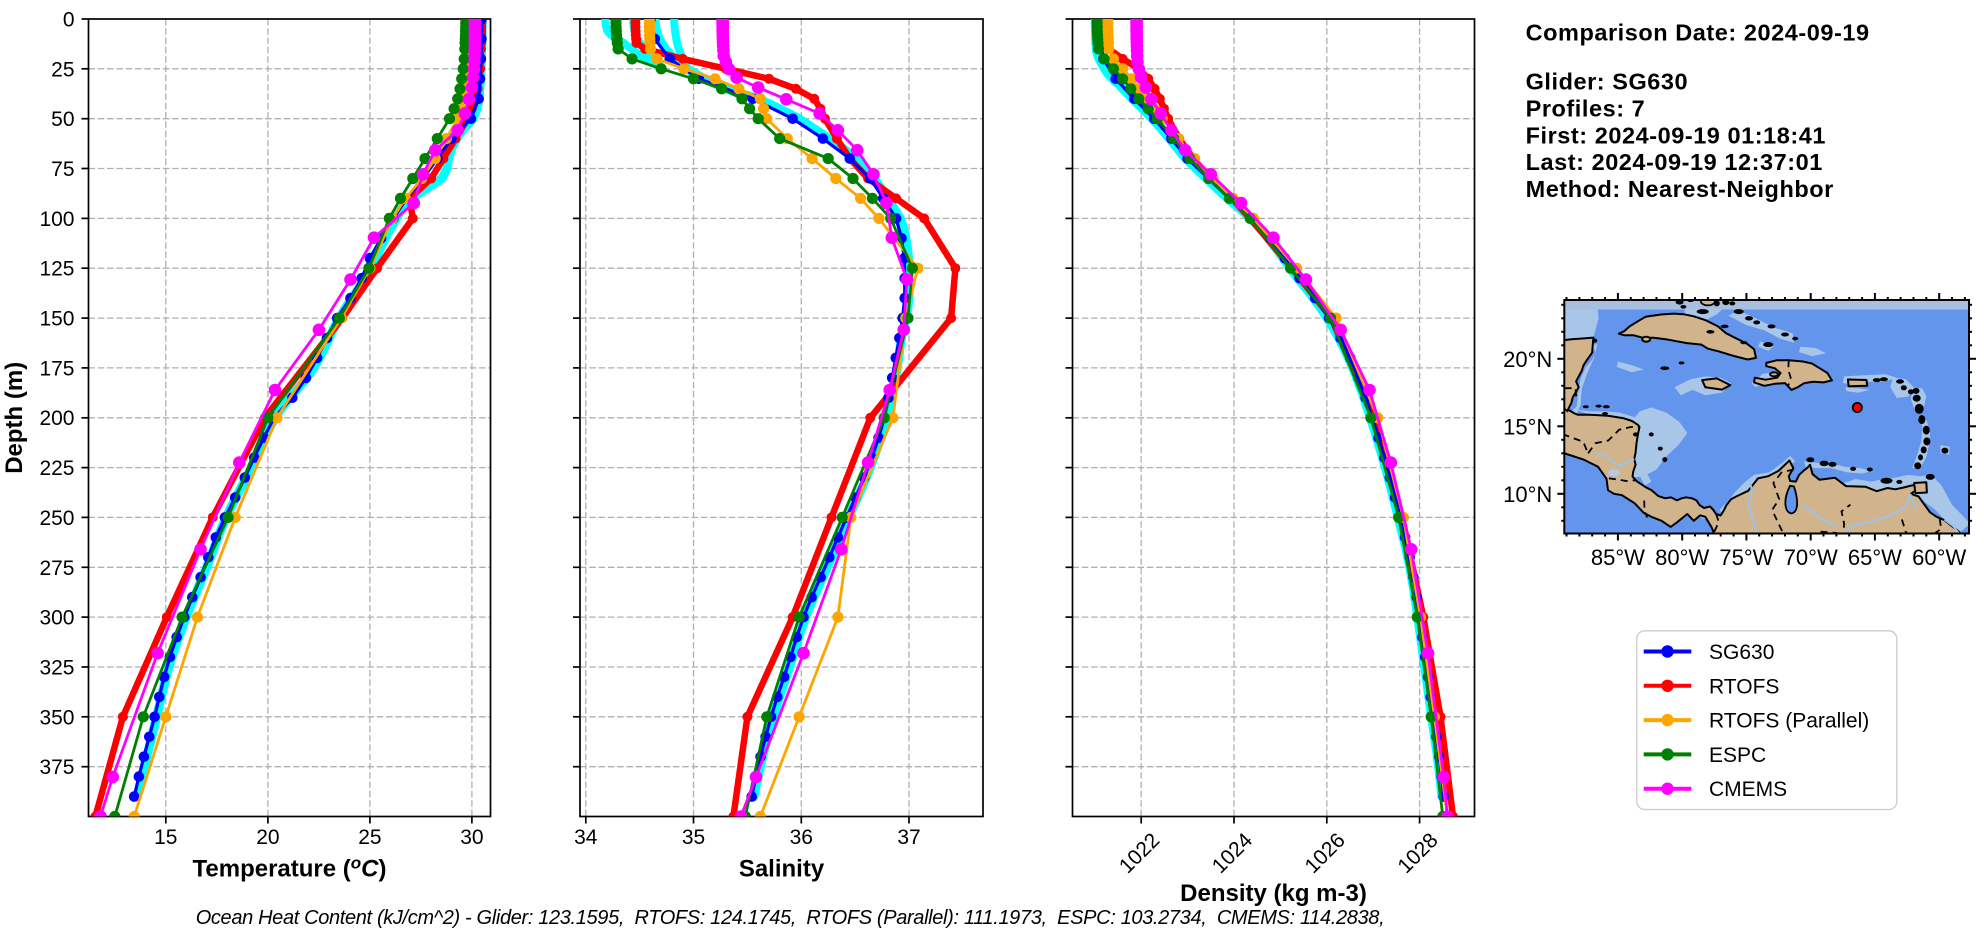  I want to click on svg-text: 1022, so click(1139, 853).